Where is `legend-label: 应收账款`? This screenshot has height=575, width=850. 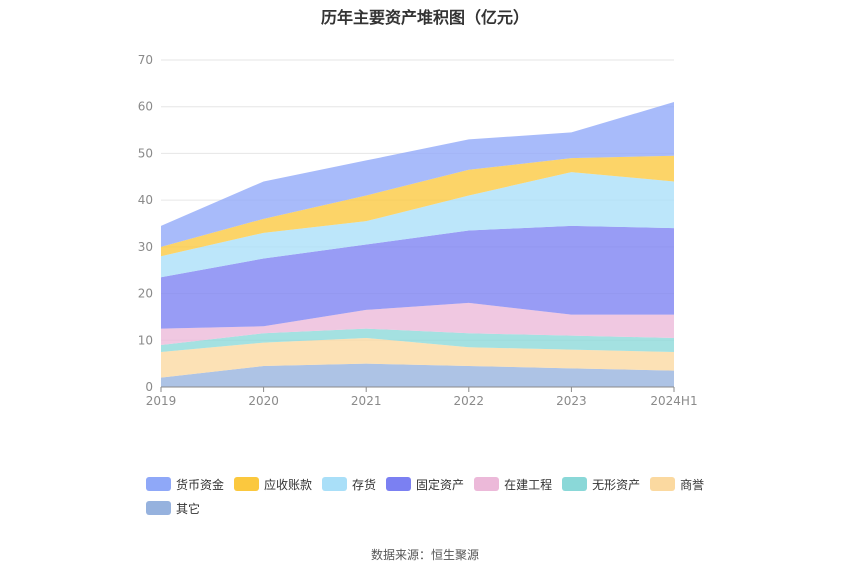
legend-label: 应收账款 is located at coordinates (288, 484).